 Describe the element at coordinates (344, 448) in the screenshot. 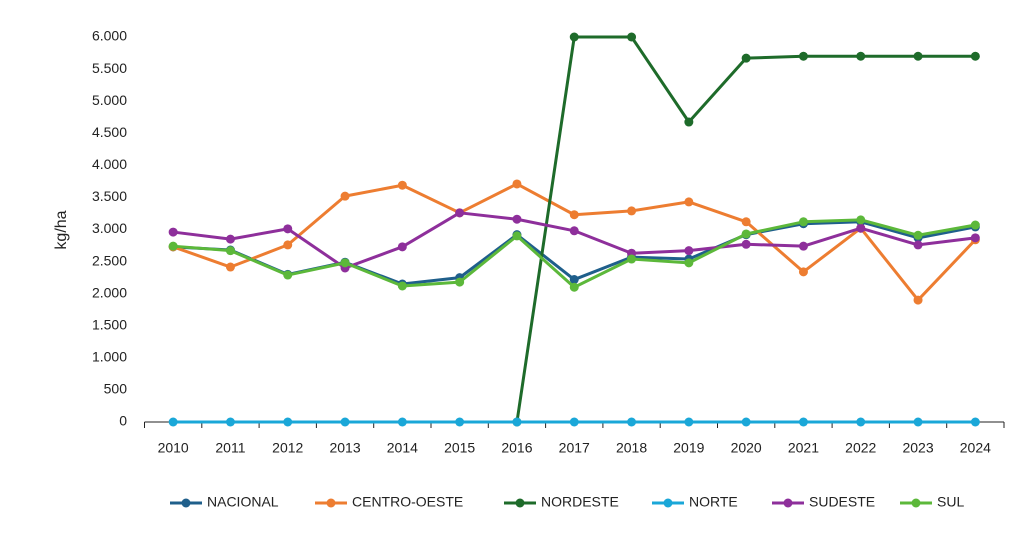

I see `x-tick-label: 2013` at that location.